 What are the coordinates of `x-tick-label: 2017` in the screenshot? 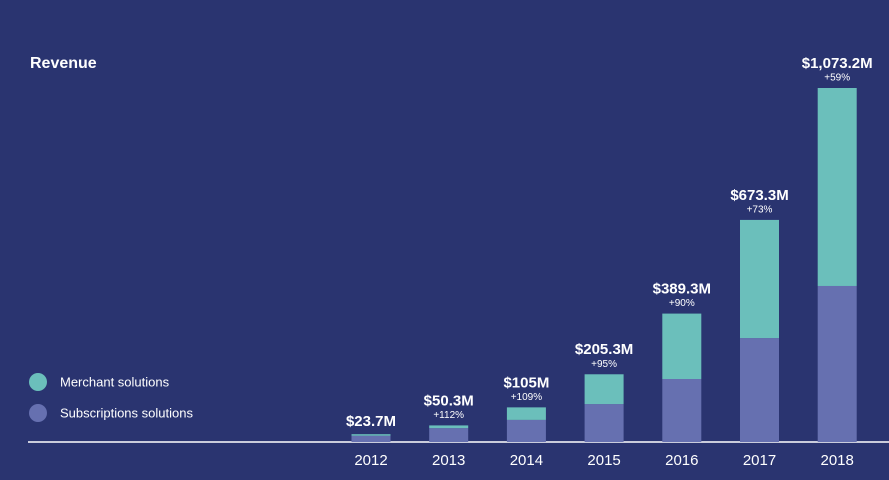 It's located at (759, 460).